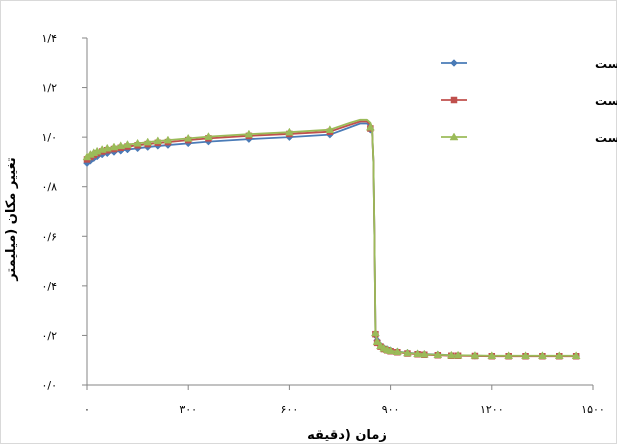  What do you see at coordinates (49, 236) in the screenshot?
I see `y-tick-label: ۰/۶` at bounding box center [49, 236].